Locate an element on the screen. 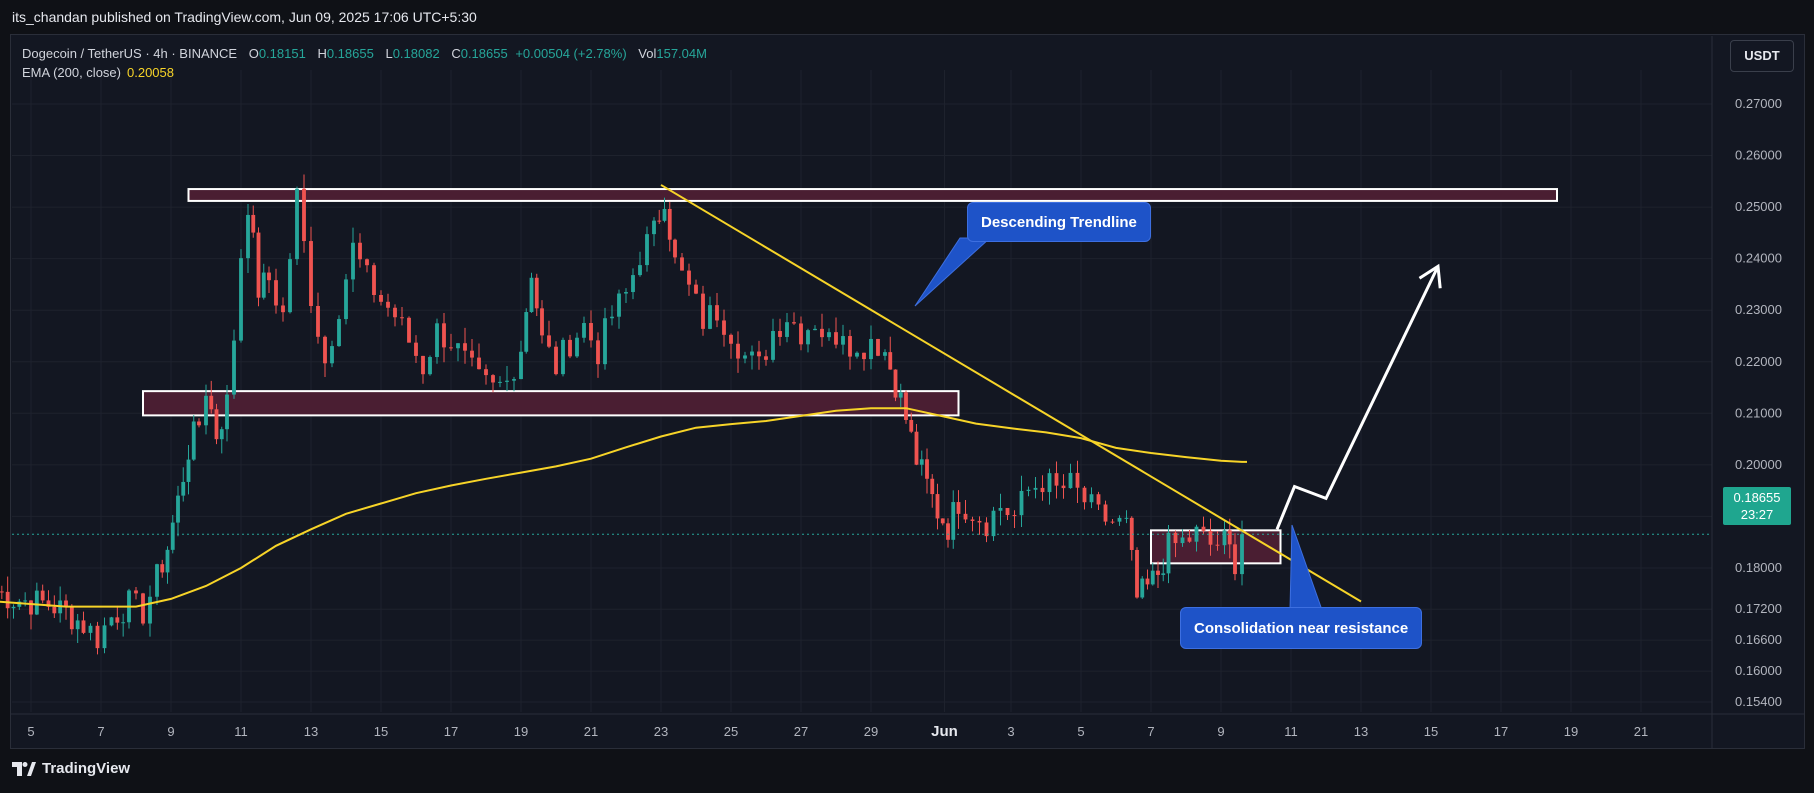  callout-consolidation: Consolidation near resistance is located at coordinates (1301, 628).